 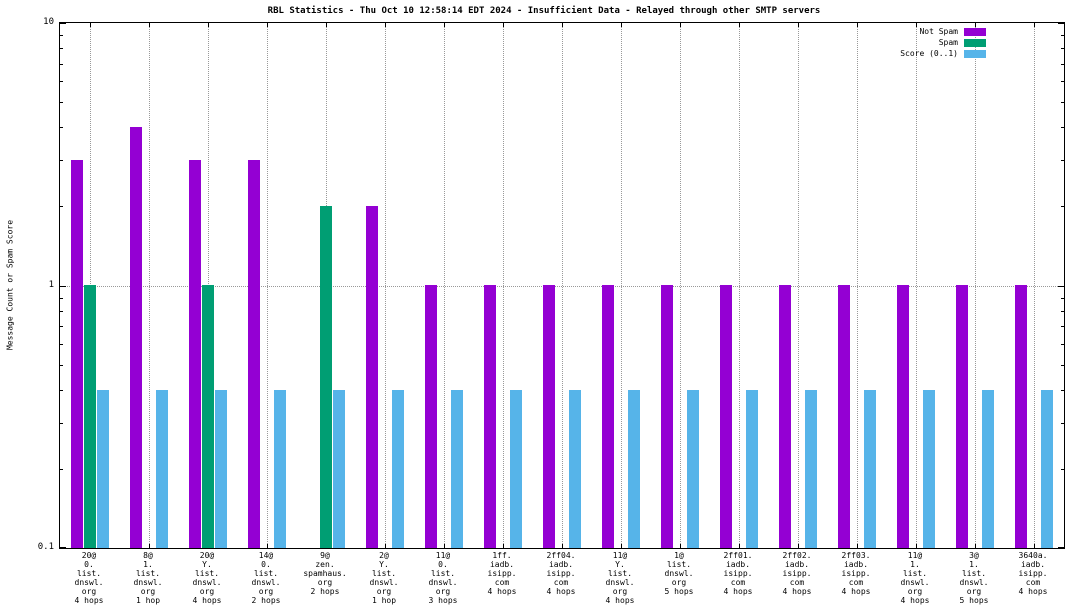 What do you see at coordinates (856, 573) in the screenshot?
I see `x-tick-label: 2ff03. iadb. isipp. com 4 hops` at bounding box center [856, 573].